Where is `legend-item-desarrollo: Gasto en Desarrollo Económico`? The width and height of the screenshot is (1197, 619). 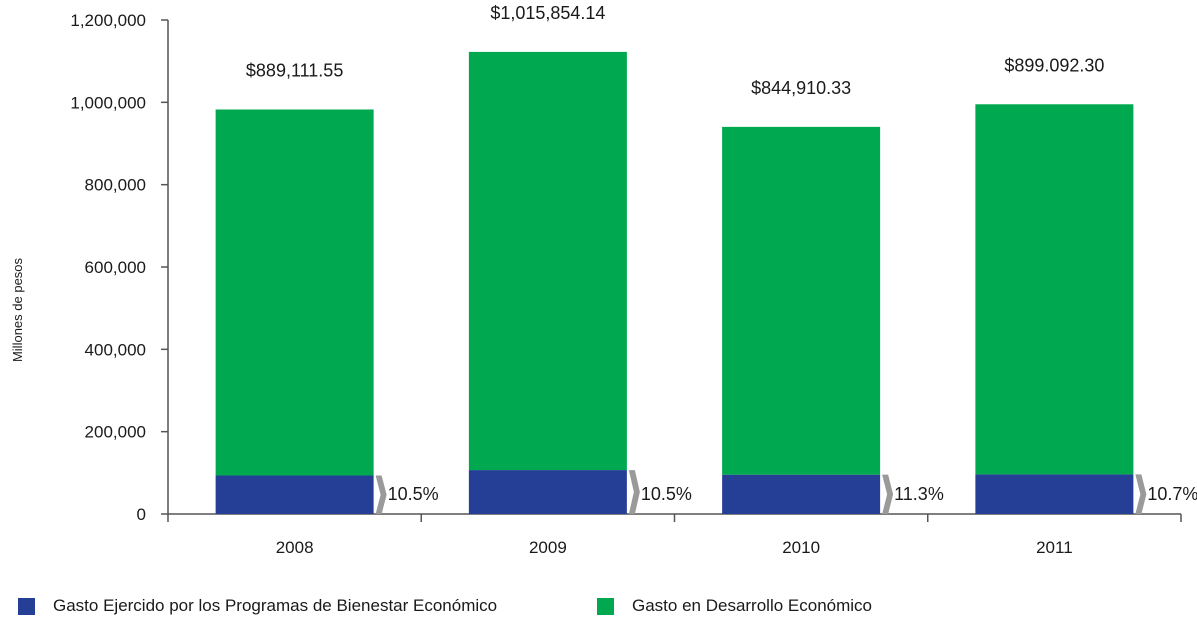
legend-item-desarrollo: Gasto en Desarrollo Económico is located at coordinates (734, 606).